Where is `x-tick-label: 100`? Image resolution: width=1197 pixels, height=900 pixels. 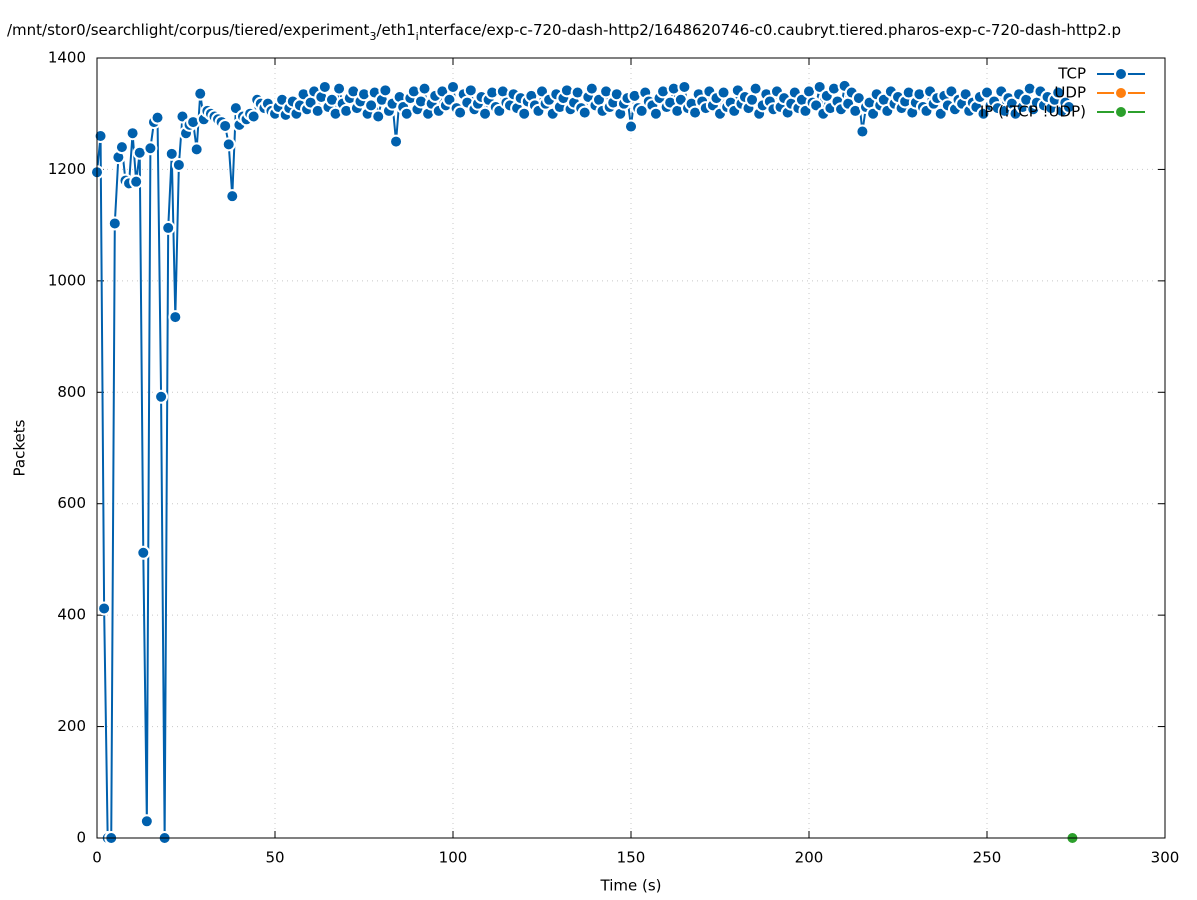 x-tick-label: 100 is located at coordinates (453, 858).